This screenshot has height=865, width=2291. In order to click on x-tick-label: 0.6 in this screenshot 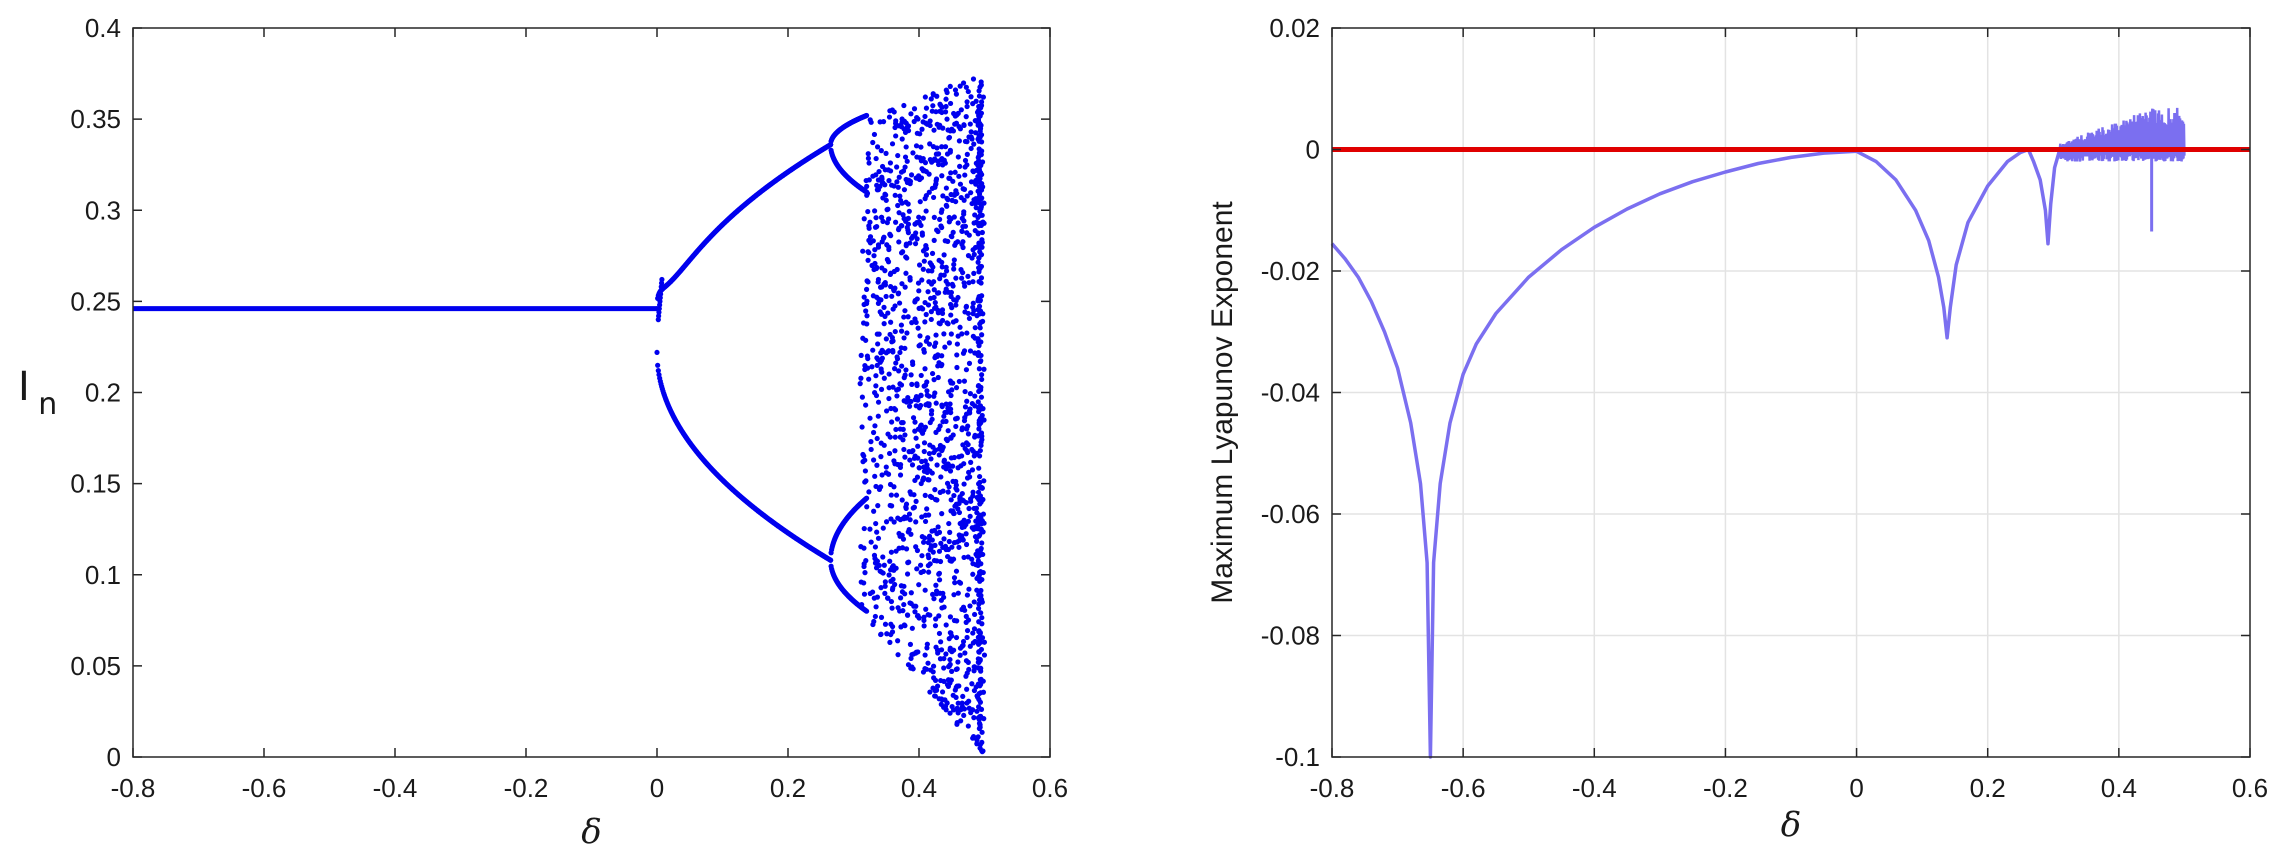, I will do `click(1050, 788)`.